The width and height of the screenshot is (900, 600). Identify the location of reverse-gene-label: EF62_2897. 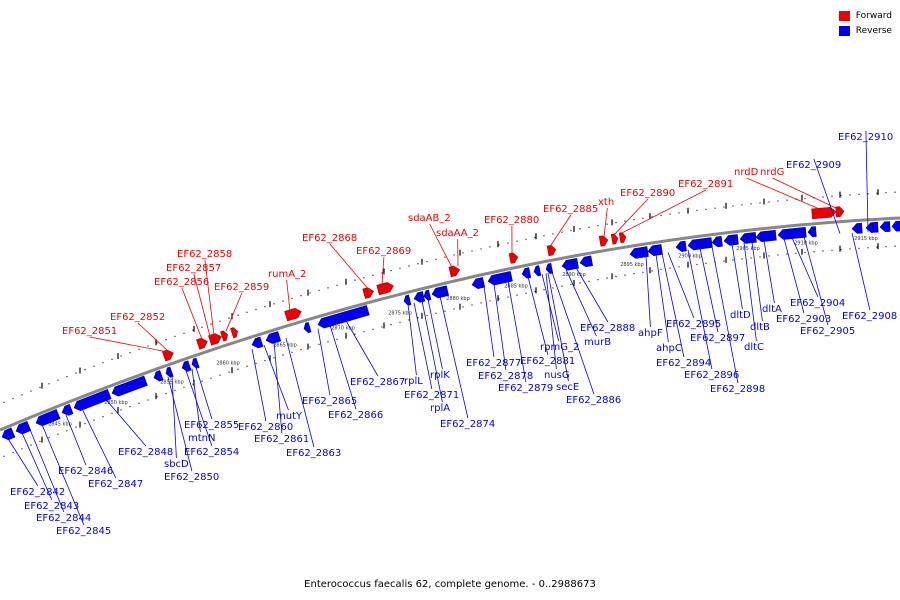
(717, 338).